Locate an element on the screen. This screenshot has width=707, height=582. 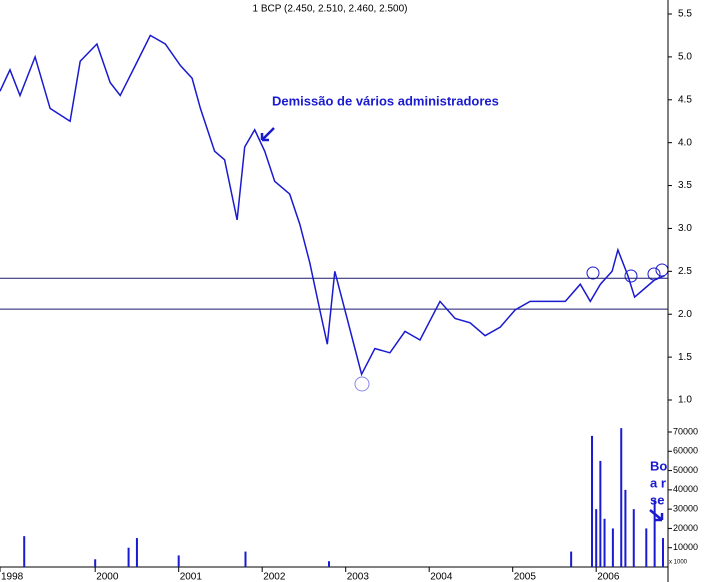
chart-title: 1 BCP (2.450, 2.510, 2.460, 2.500) is located at coordinates (330, 9).